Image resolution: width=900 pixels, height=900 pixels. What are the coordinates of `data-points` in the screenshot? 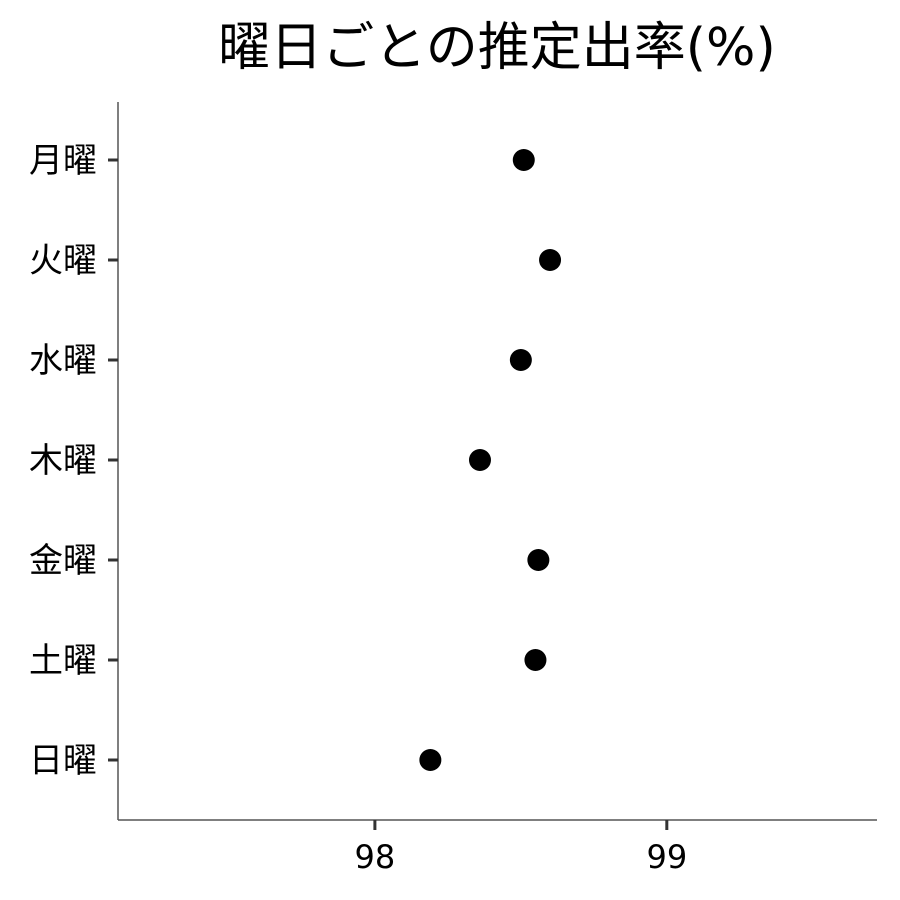 It's located at (490, 460).